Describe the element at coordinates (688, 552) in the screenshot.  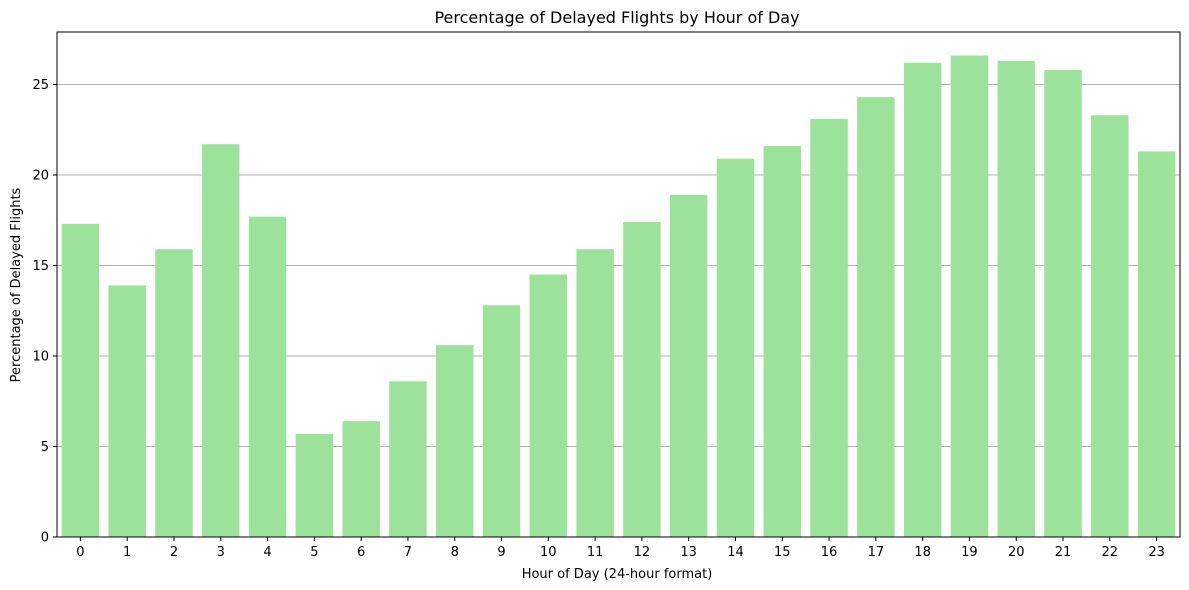
I see `x-tick-label: 13` at that location.